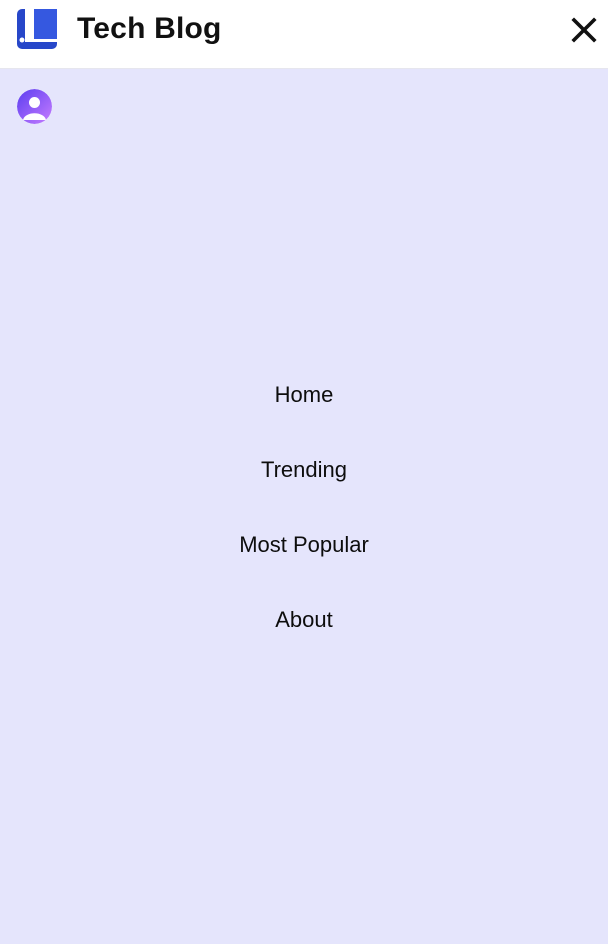 The height and width of the screenshot is (944, 608). I want to click on close-menu-button, so click(584, 30).